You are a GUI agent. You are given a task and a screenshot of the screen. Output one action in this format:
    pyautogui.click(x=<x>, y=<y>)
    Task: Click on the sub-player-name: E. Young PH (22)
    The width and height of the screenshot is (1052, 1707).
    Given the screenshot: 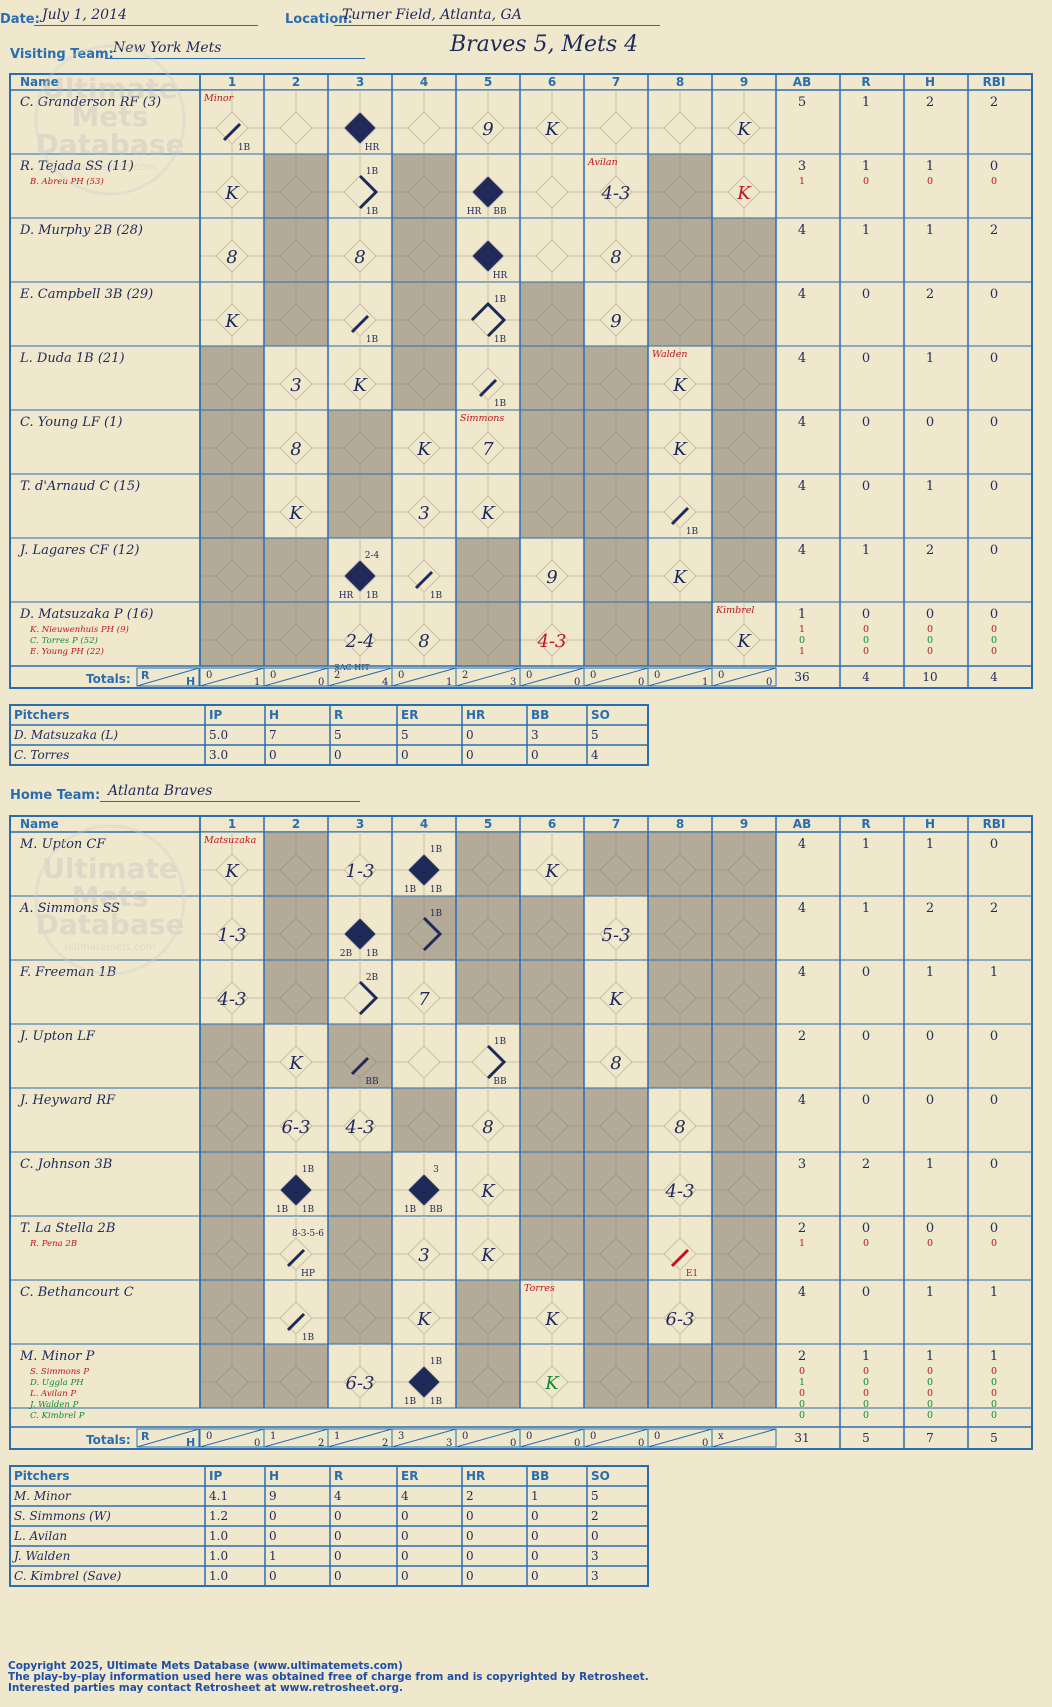 What is the action you would take?
    pyautogui.click(x=66, y=651)
    